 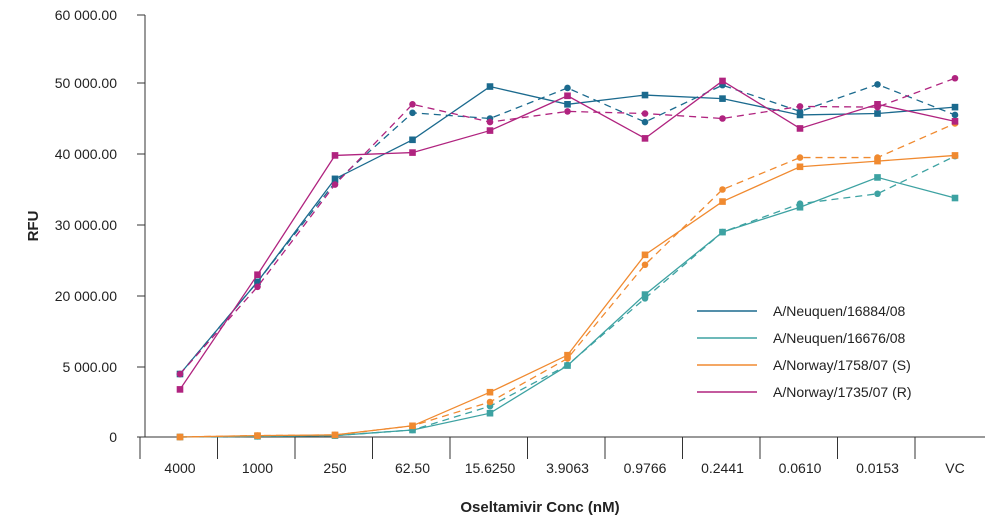 What do you see at coordinates (842, 365) in the screenshot?
I see `legend-label: A/Norway/1758/07 (S)` at bounding box center [842, 365].